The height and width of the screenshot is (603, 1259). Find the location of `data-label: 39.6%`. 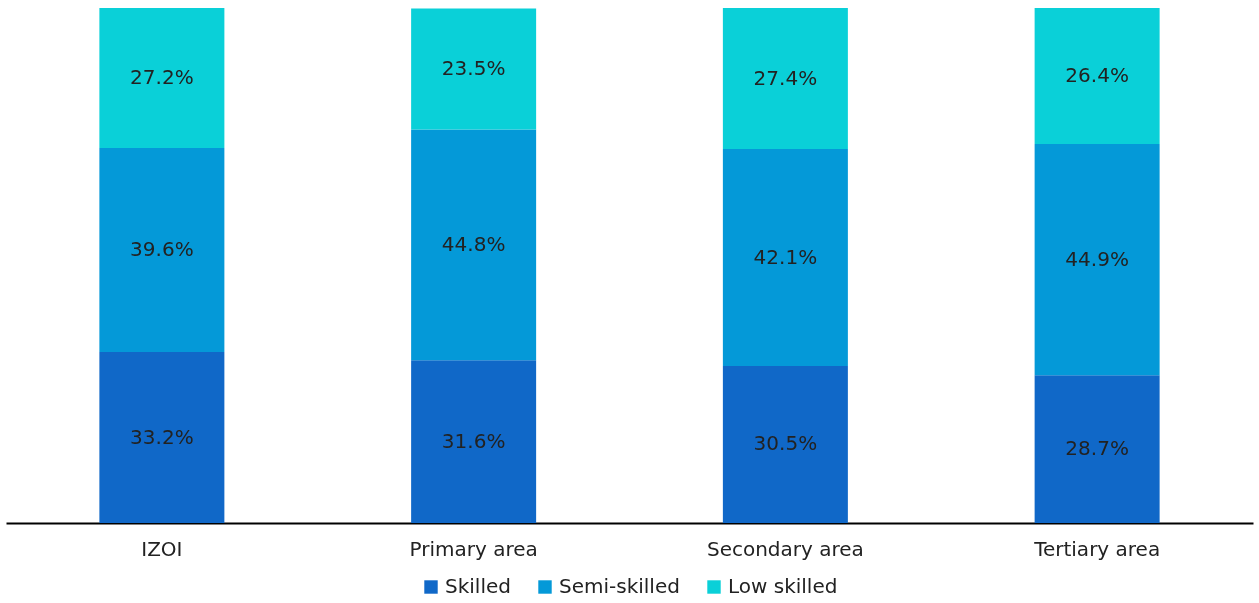

data-label: 39.6% is located at coordinates (162, 249).